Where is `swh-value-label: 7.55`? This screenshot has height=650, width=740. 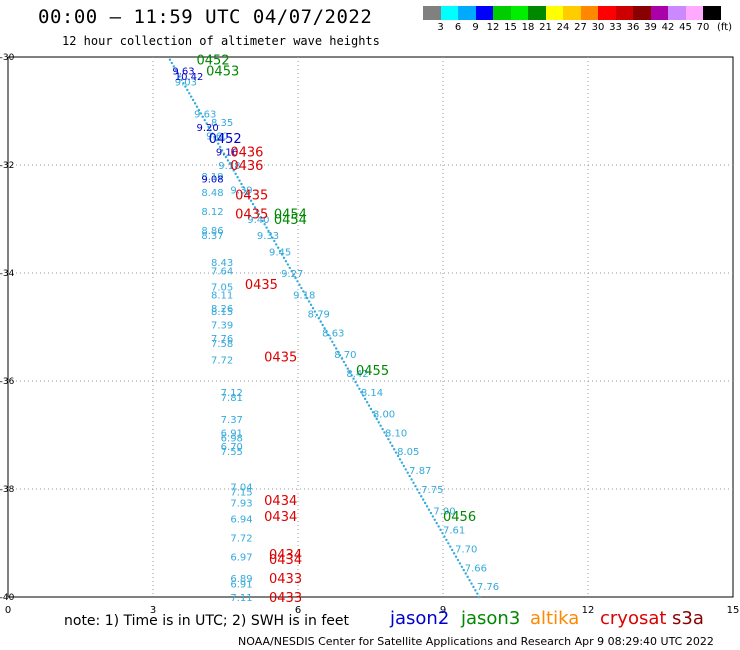 swh-value-label: 7.55 is located at coordinates (232, 452).